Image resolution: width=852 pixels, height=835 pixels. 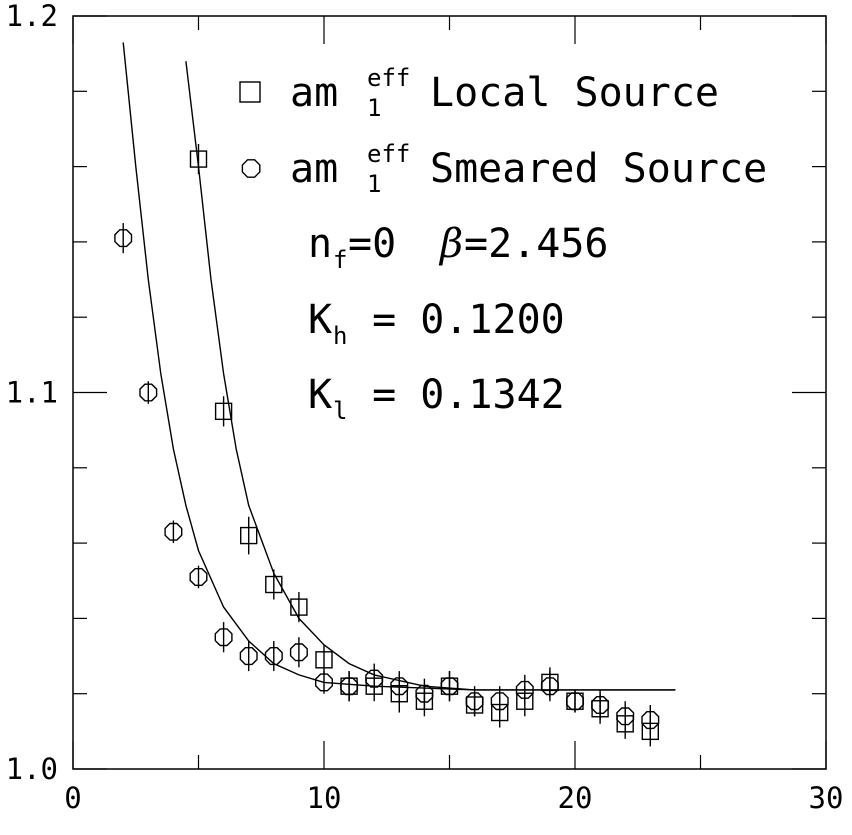 What do you see at coordinates (374, 108) in the screenshot?
I see `legend-local-sub: 1` at bounding box center [374, 108].